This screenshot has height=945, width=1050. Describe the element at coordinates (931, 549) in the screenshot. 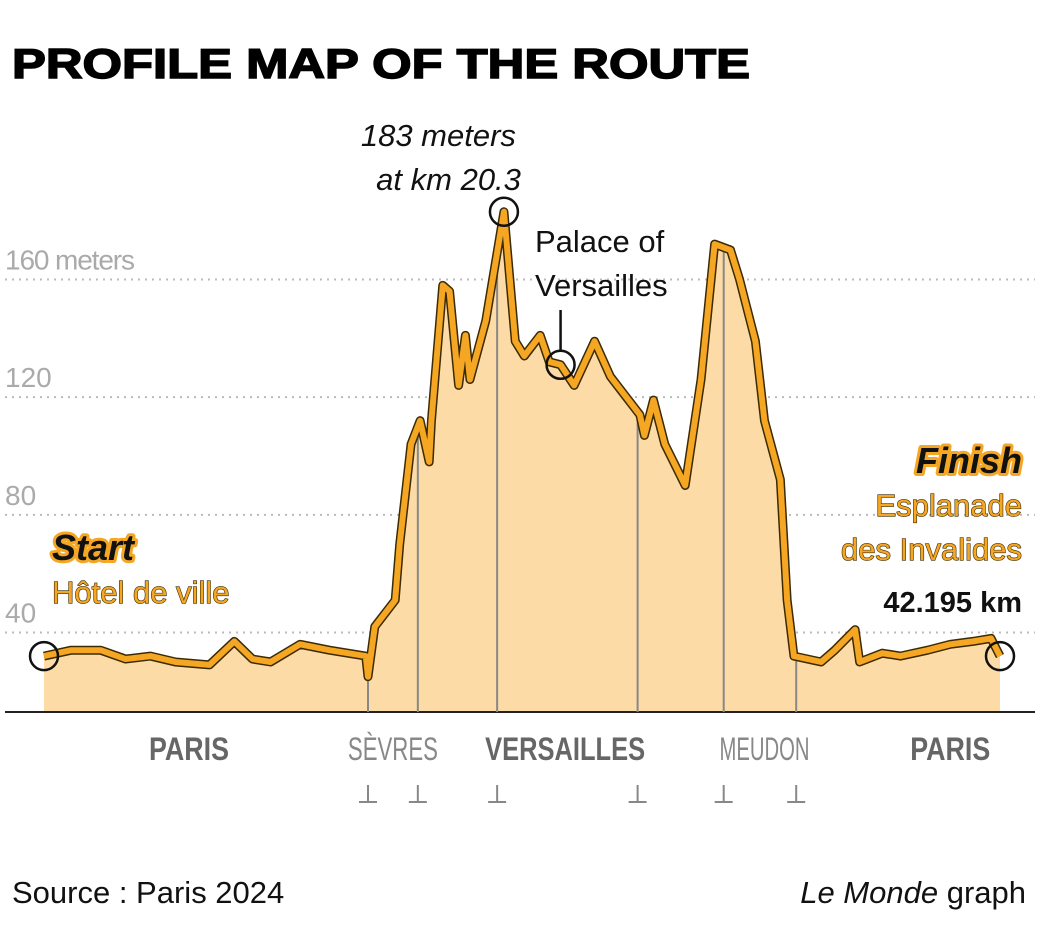

I see `finish-place: des Invalides` at that location.